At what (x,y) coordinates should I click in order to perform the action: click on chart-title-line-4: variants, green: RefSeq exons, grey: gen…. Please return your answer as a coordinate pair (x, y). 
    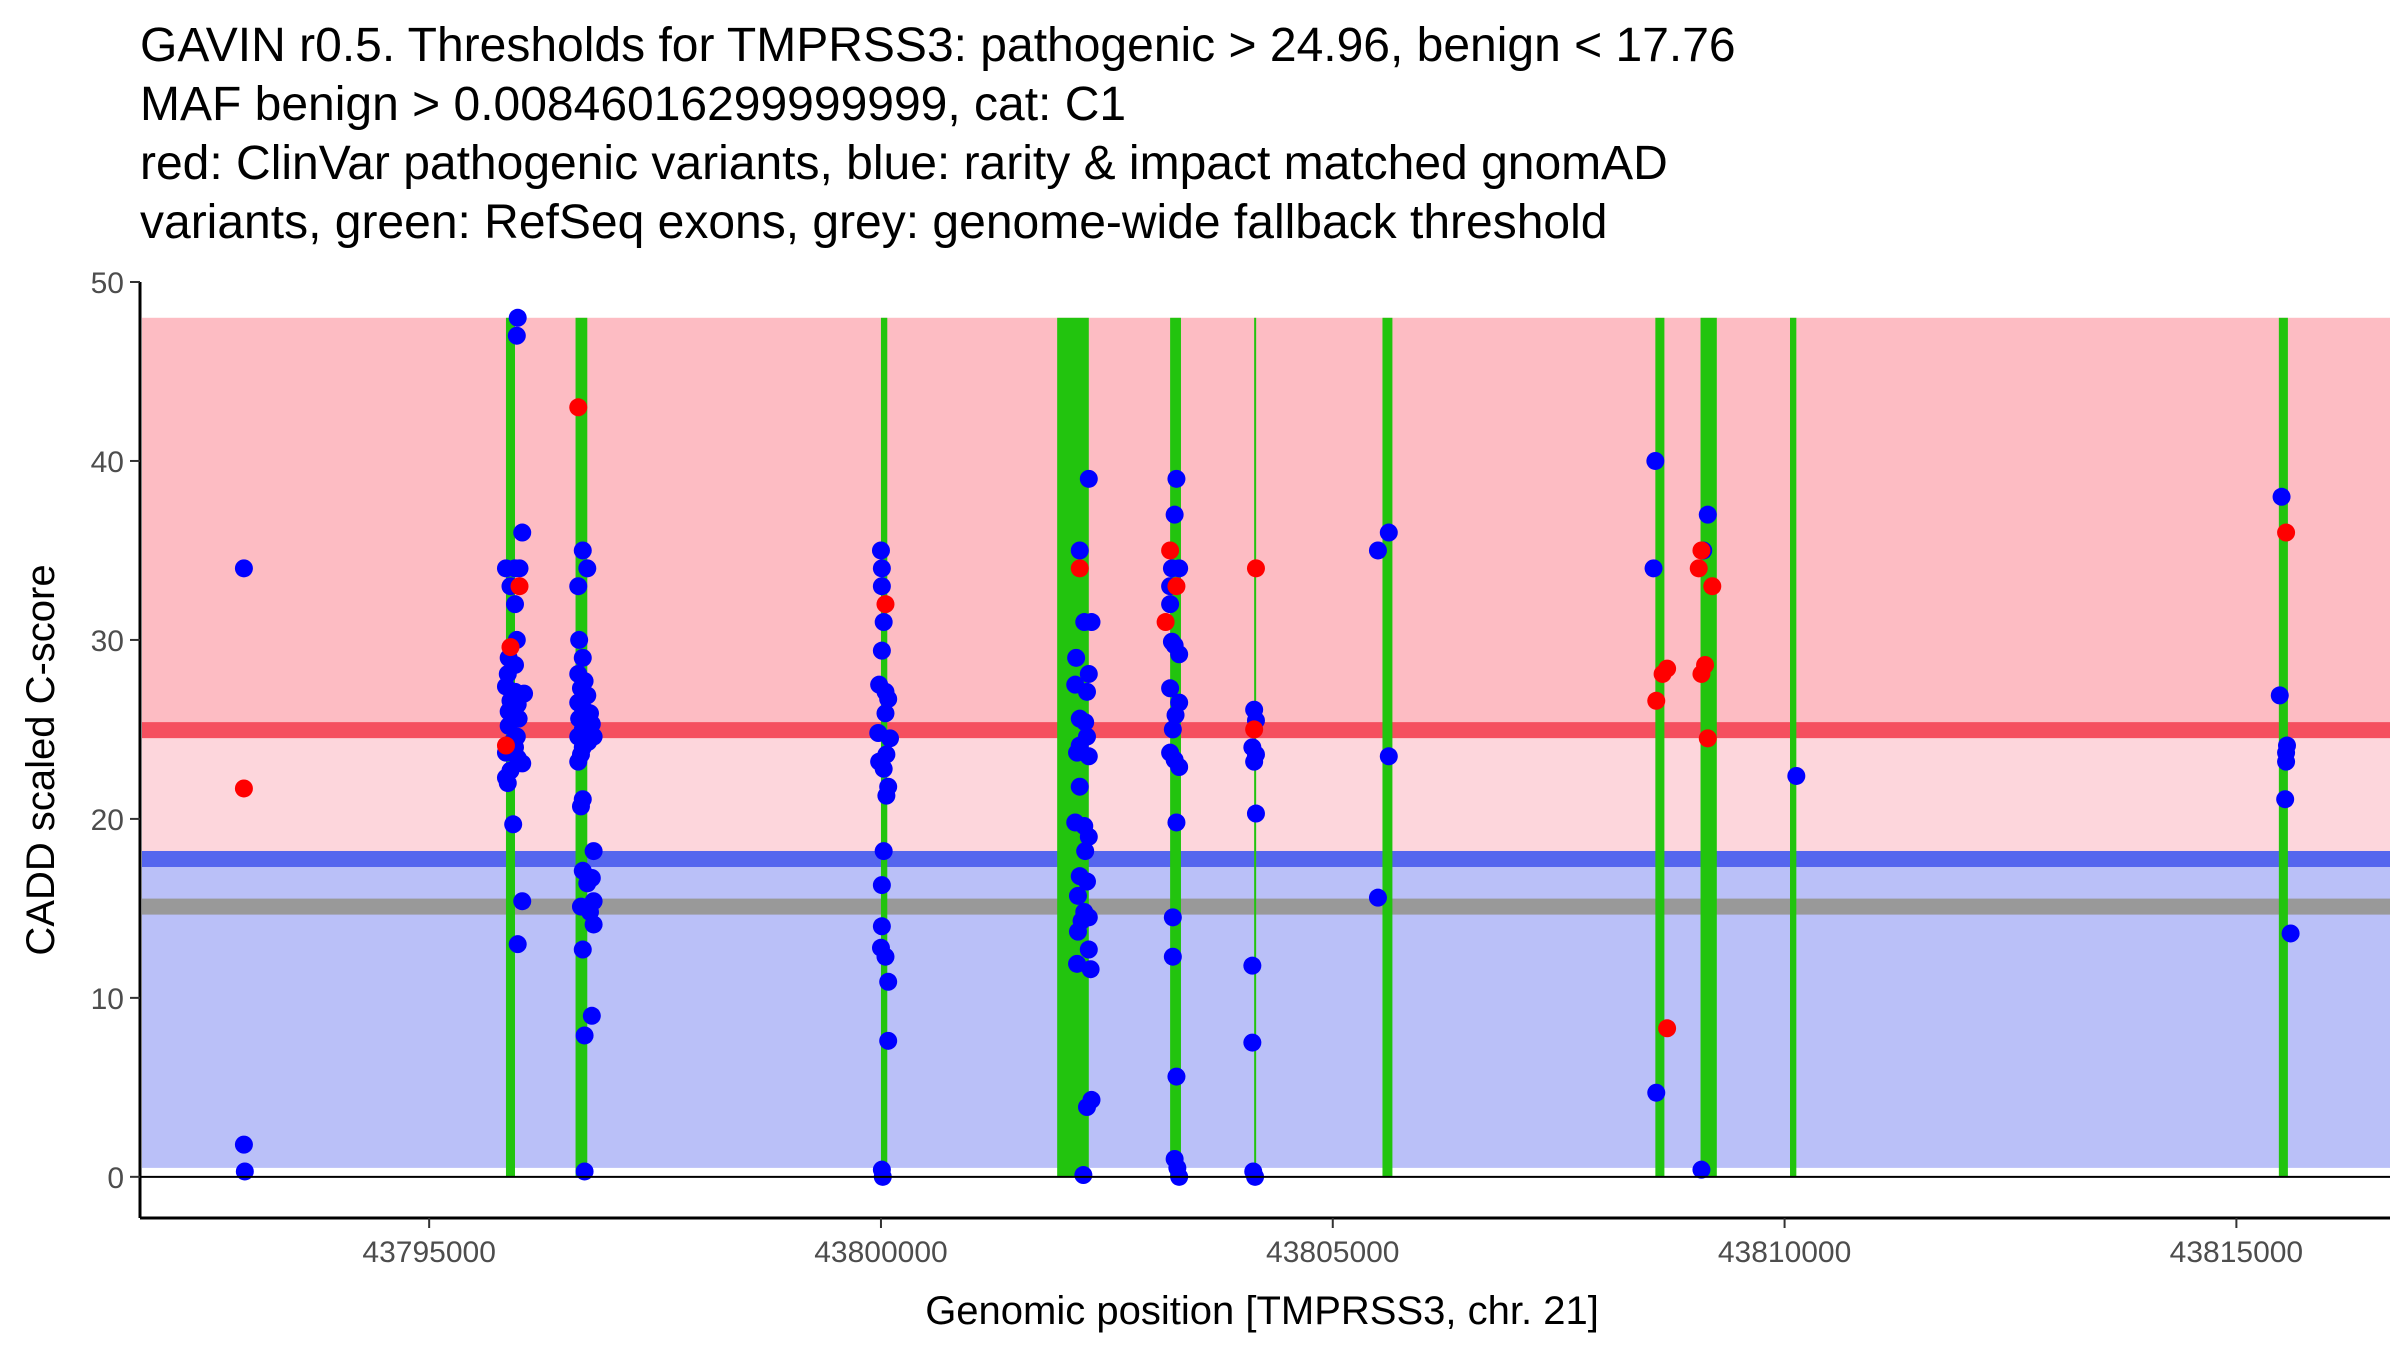
    Looking at the image, I should click on (874, 222).